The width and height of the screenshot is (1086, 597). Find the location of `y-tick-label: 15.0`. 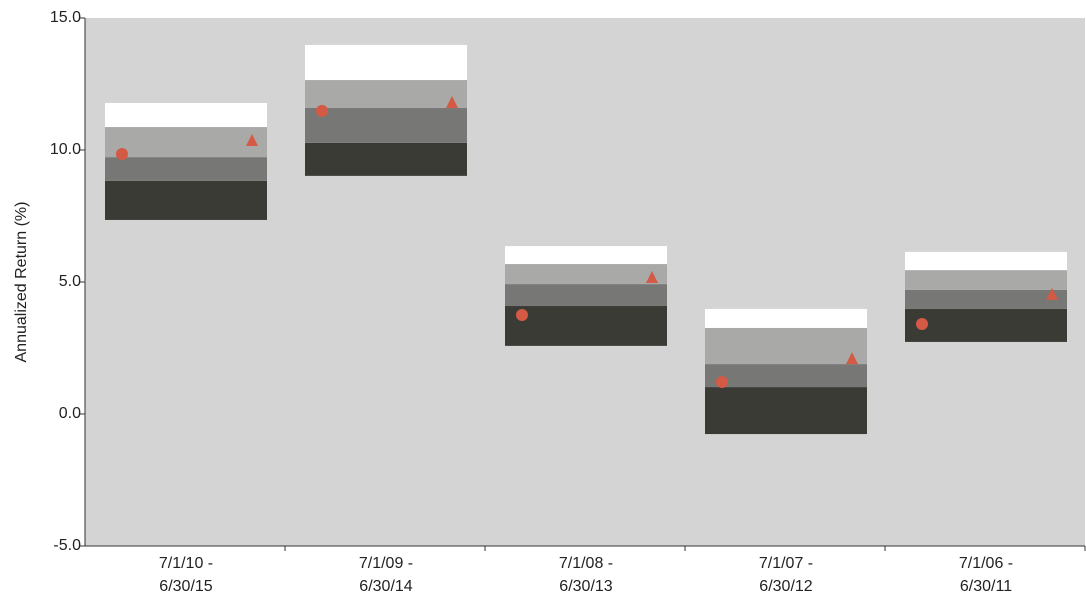

y-tick-label: 15.0 is located at coordinates (65, 17).